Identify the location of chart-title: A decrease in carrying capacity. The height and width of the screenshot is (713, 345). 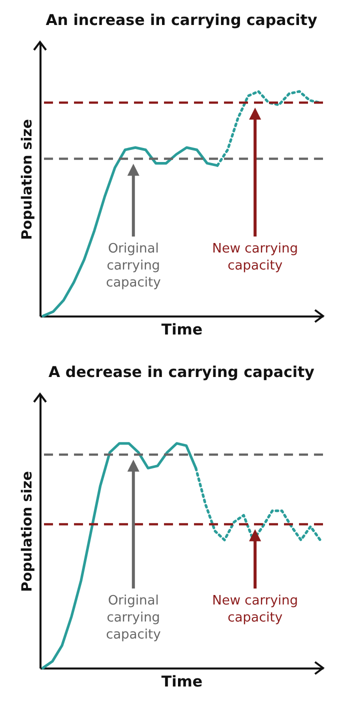
(181, 372).